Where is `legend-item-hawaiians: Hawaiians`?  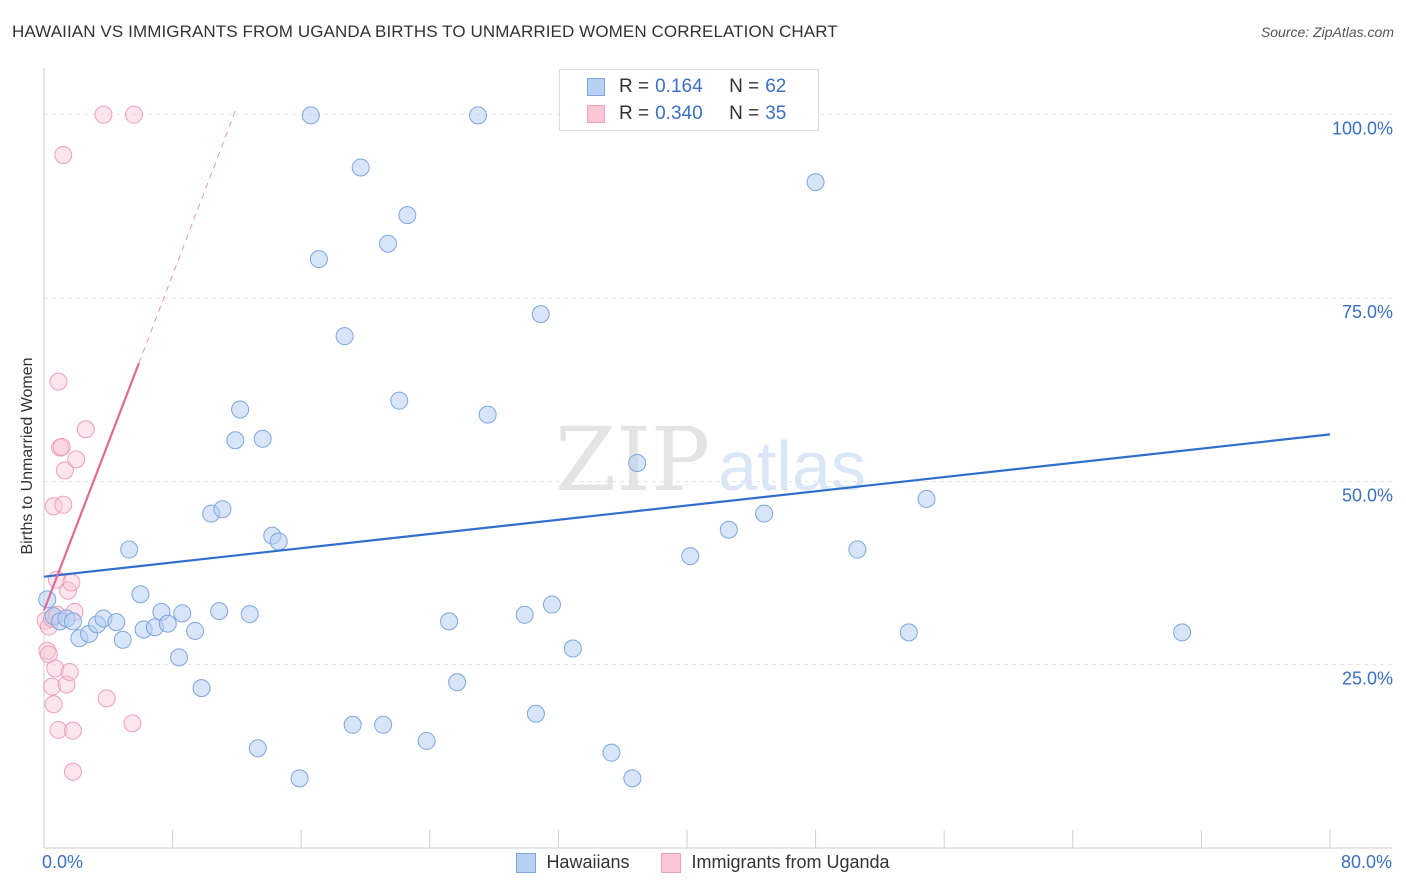 legend-item-hawaiians: Hawaiians is located at coordinates (572, 862).